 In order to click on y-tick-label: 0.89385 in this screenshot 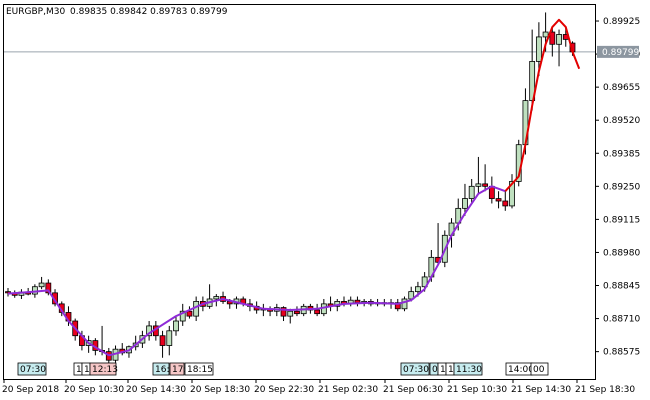, I will do `click(621, 154)`.